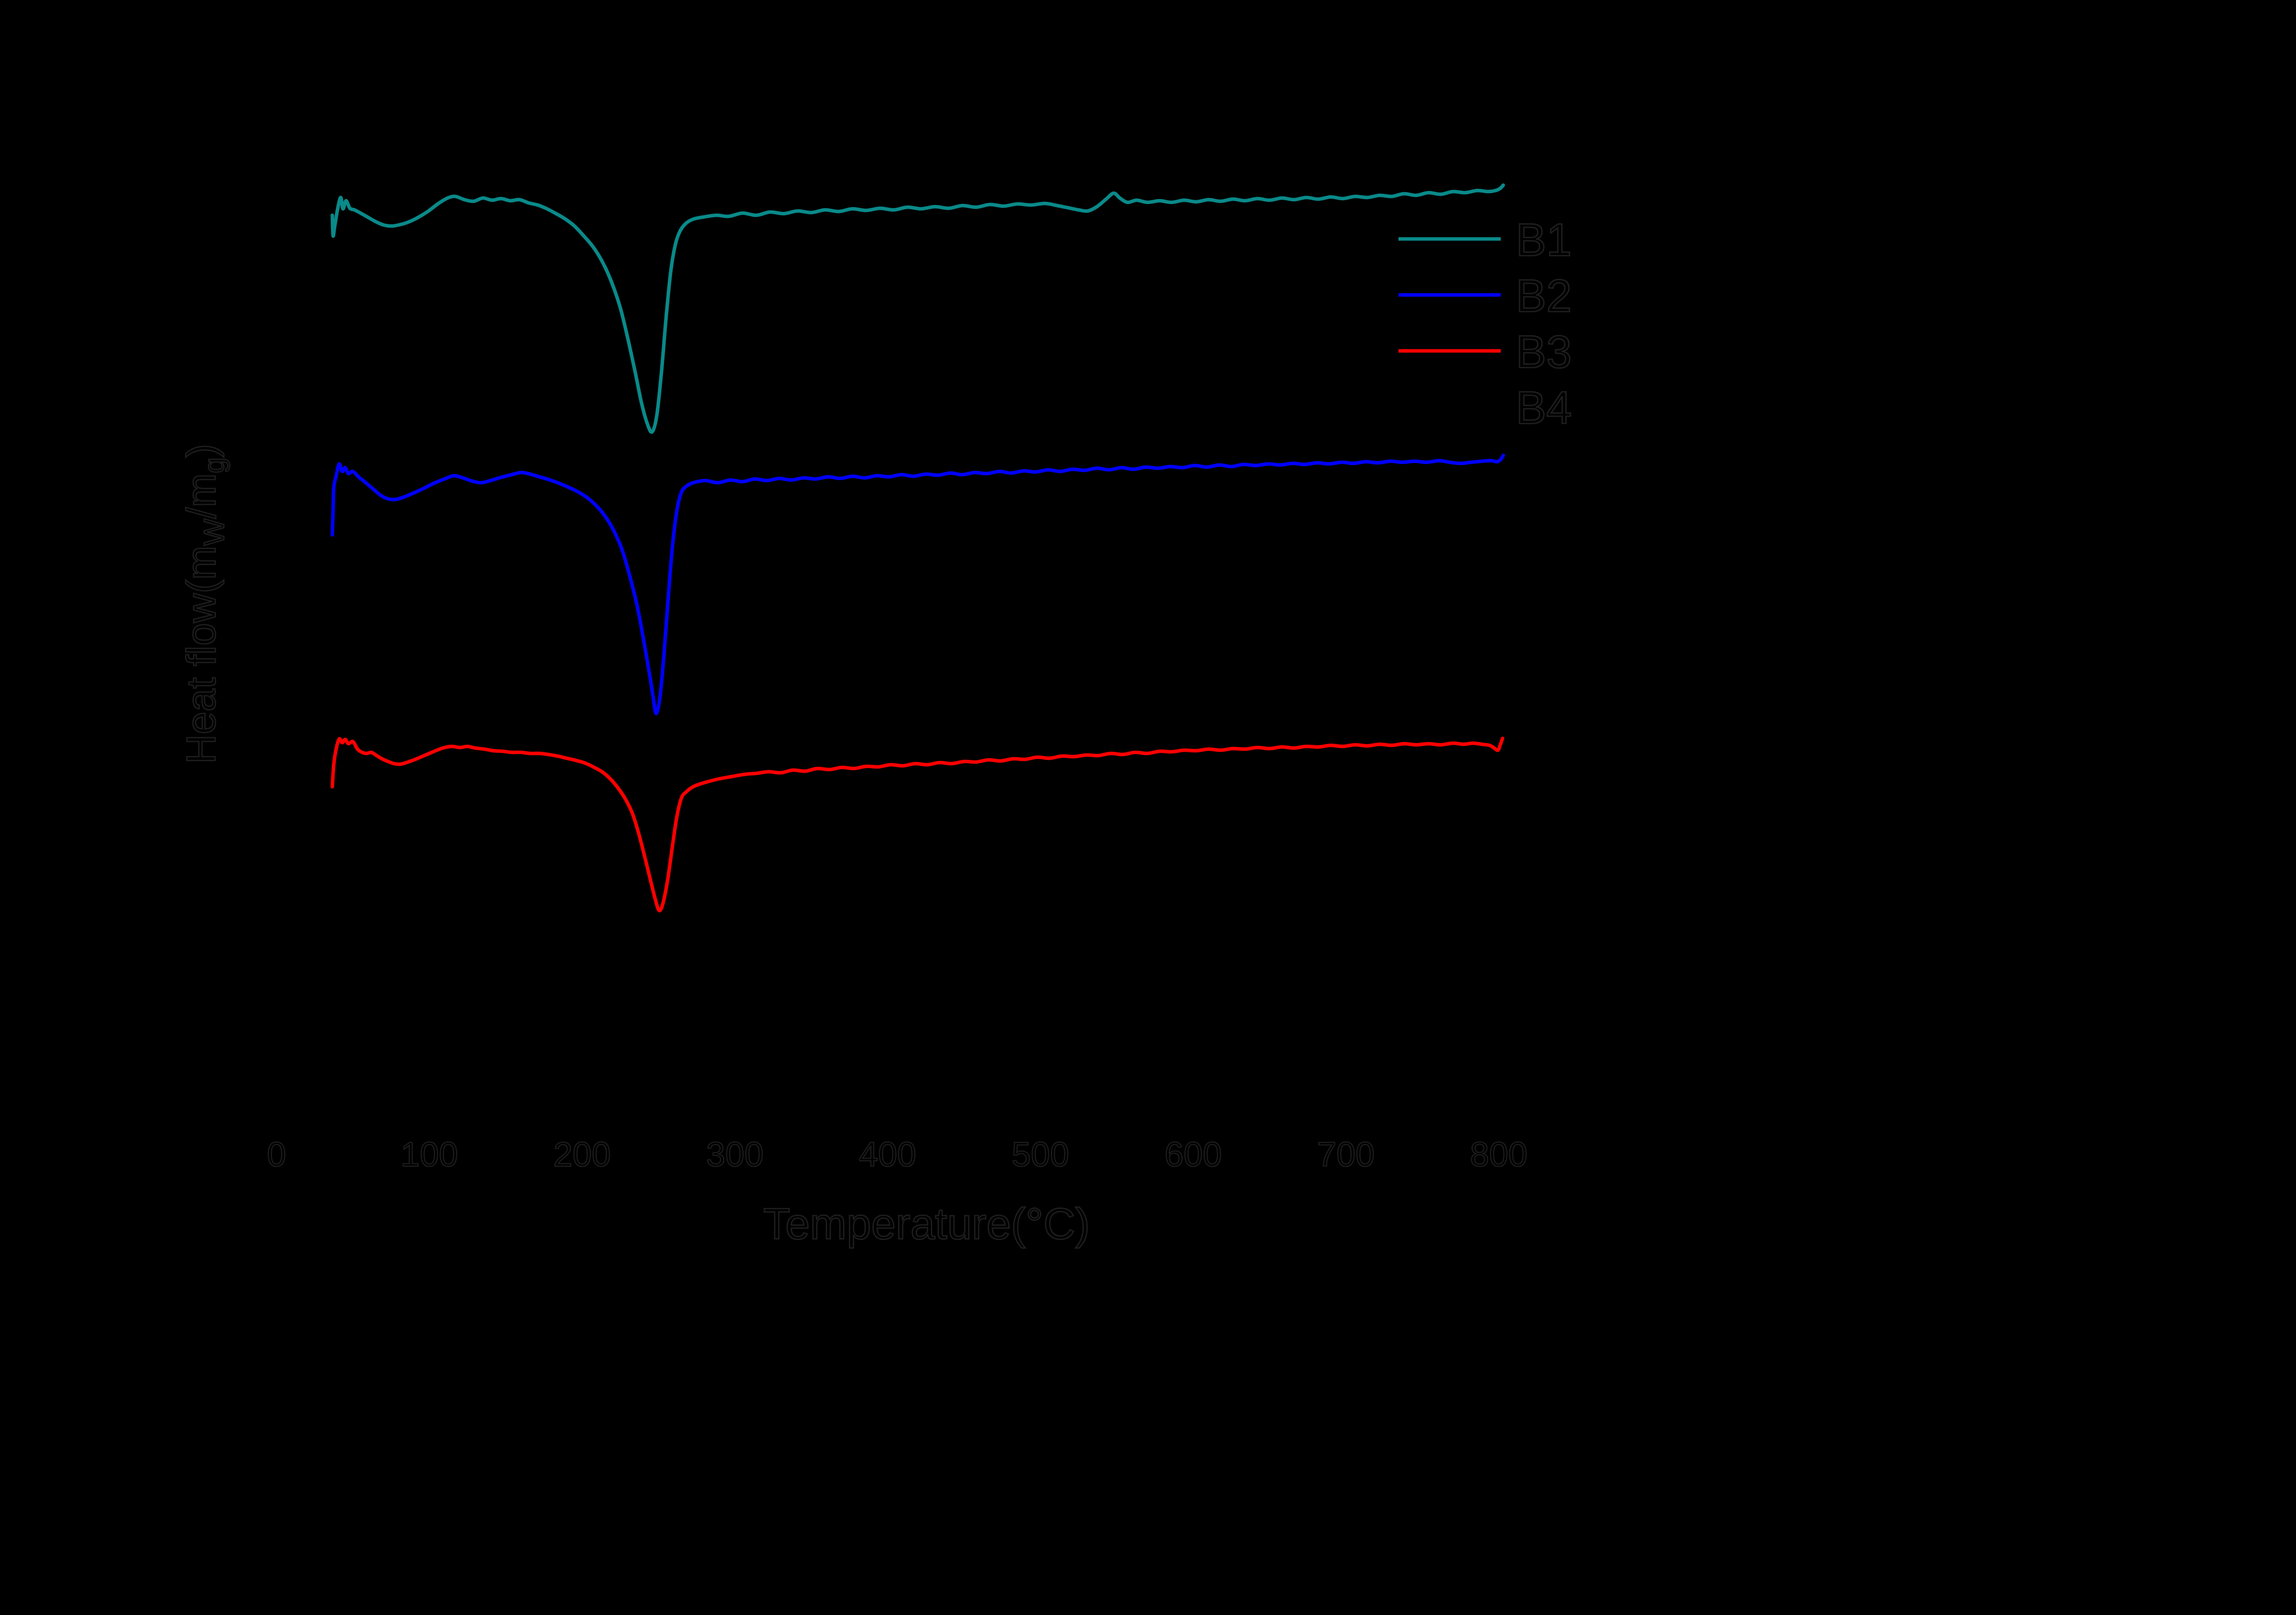 This screenshot has width=2296, height=1615. Describe the element at coordinates (429, 1155) in the screenshot. I see `x-tick-label-100: 100` at that location.